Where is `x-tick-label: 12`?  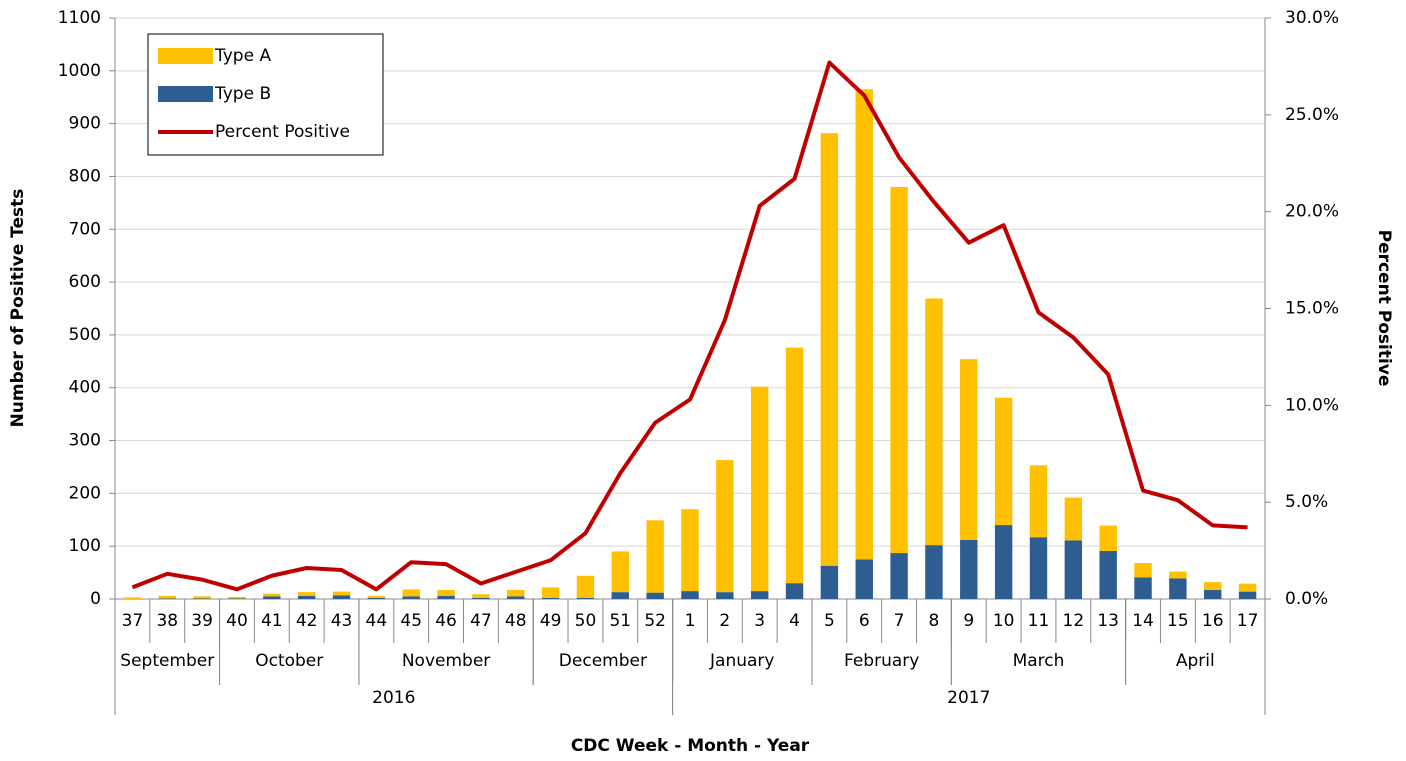 x-tick-label: 12 is located at coordinates (1074, 621).